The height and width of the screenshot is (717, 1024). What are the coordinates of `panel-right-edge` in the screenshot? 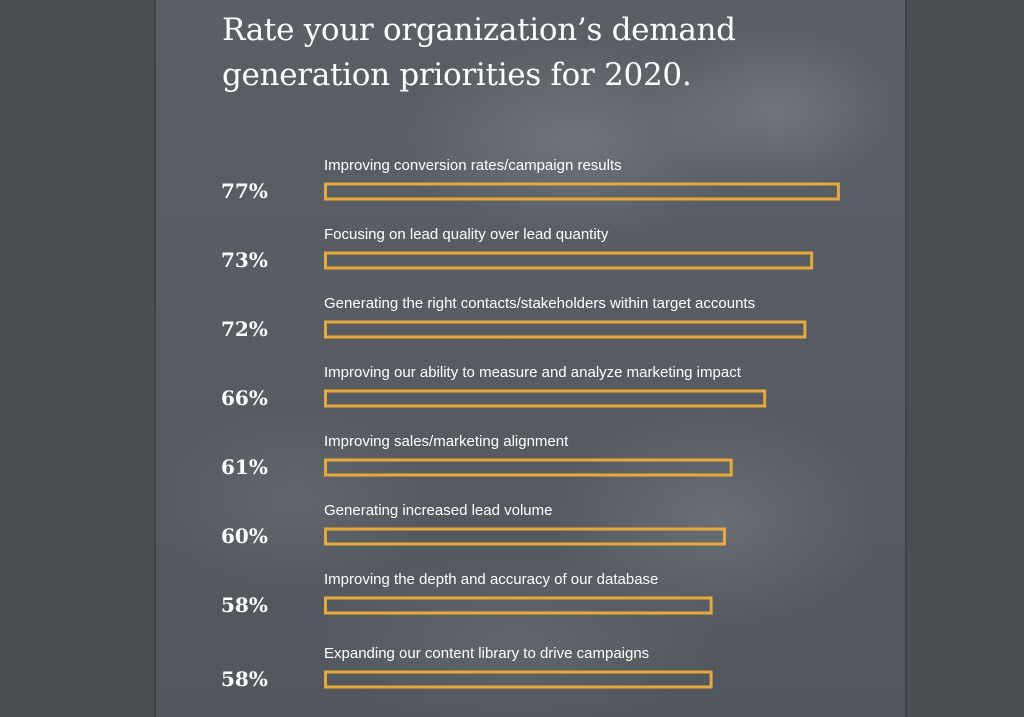 It's located at (906, 358).